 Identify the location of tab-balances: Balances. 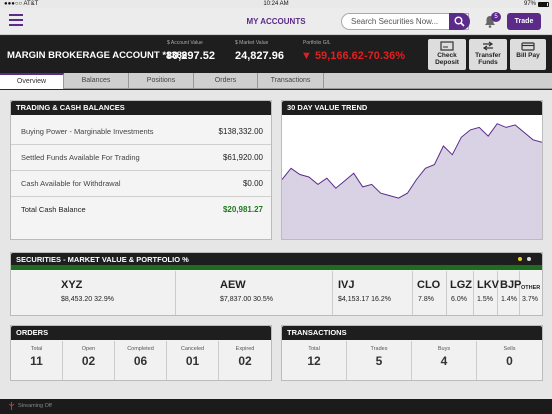
(96, 81).